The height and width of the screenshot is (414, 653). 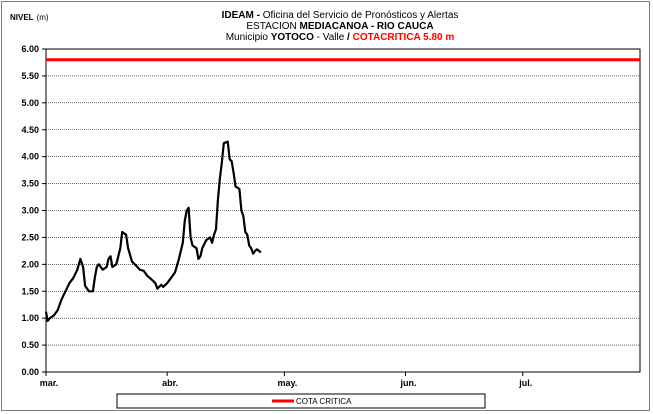 What do you see at coordinates (330, 37) in the screenshot?
I see `title-line-3-normal2: - Valle` at bounding box center [330, 37].